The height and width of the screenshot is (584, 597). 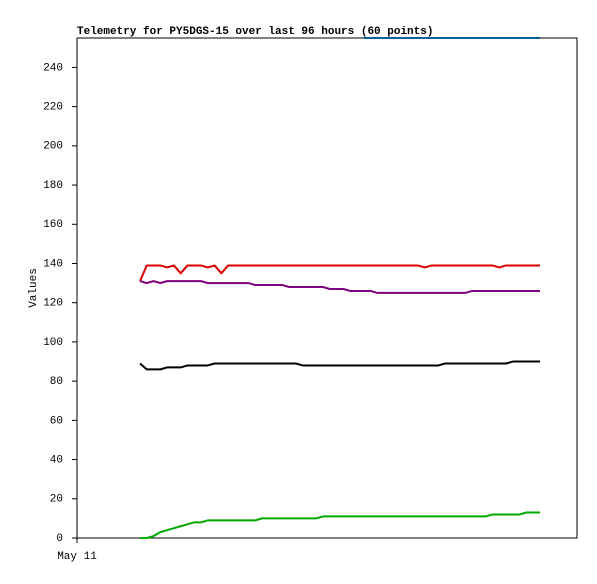 I want to click on y-tick-label: 40, so click(x=56, y=460).